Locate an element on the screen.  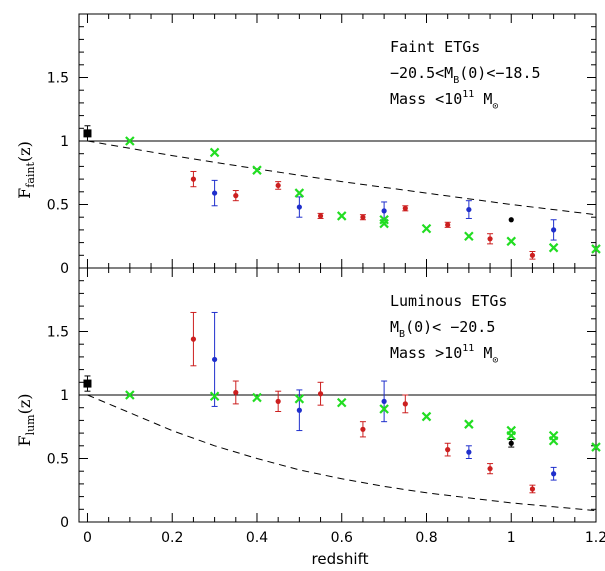
annotation-part: −20.5<M is located at coordinates (421, 73).